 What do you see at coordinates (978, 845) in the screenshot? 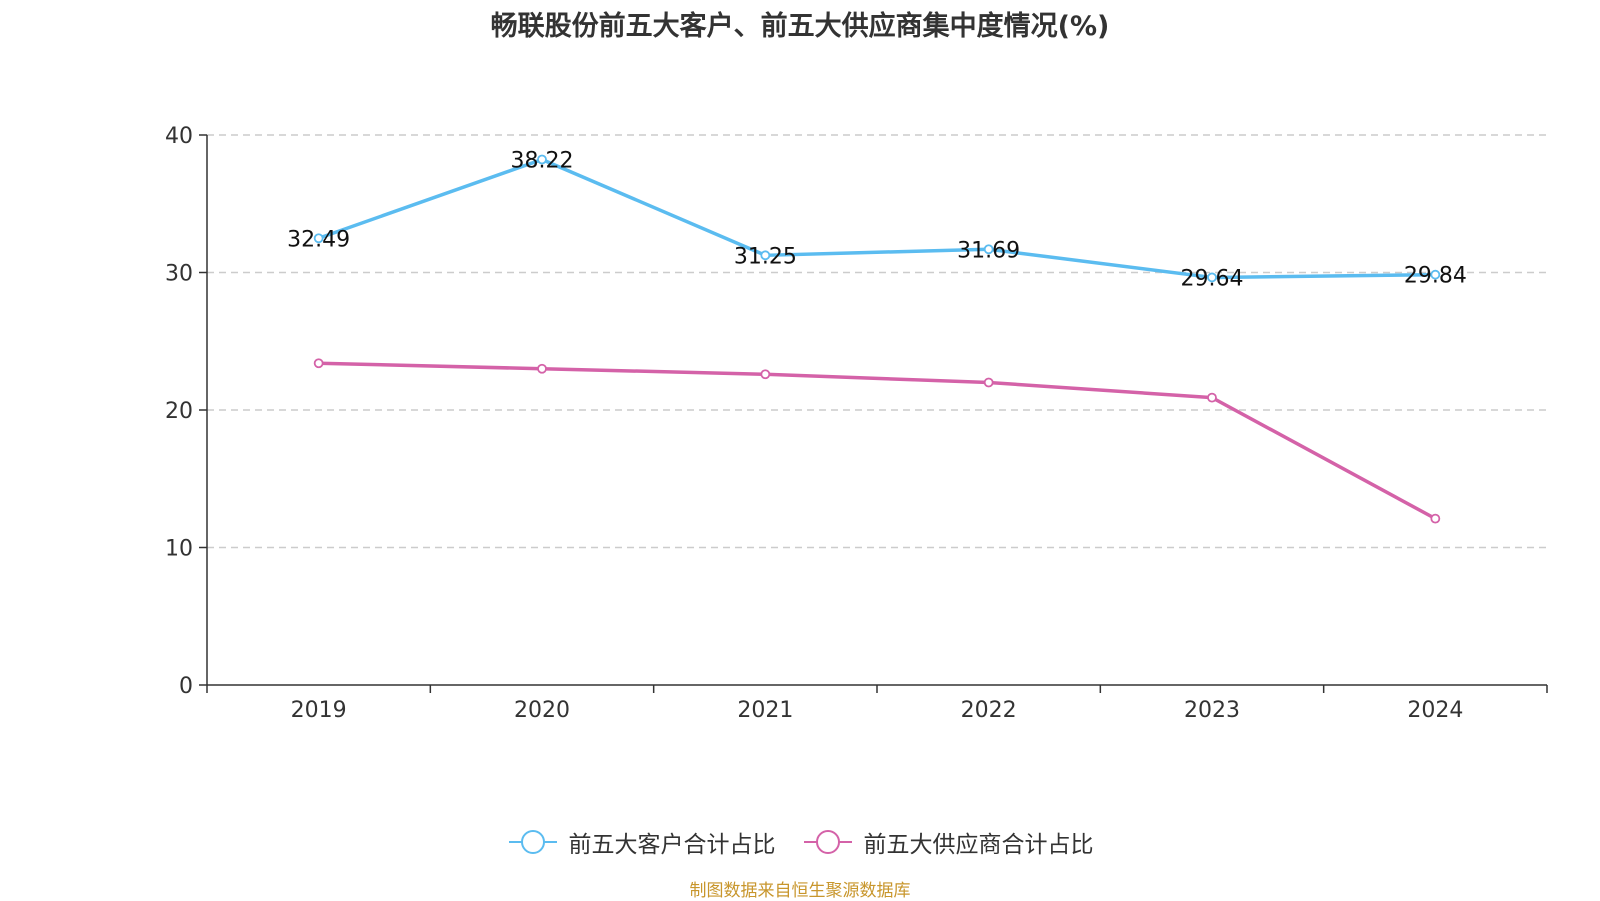
I see `legend-label-suppliers: 前五大供应商合计占比` at bounding box center [978, 845].